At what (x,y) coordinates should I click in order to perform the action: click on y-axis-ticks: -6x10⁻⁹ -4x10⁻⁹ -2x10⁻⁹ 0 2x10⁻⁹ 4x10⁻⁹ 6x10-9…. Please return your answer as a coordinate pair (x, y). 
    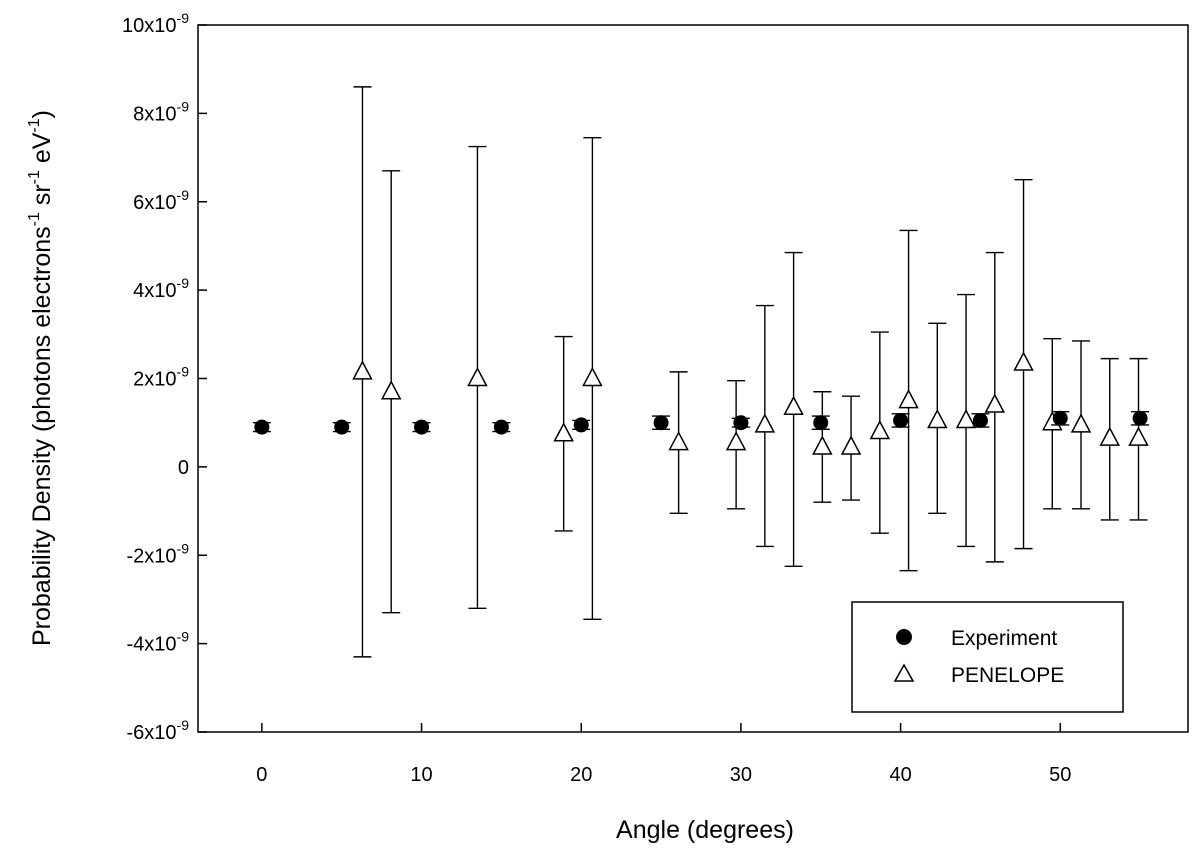
    Looking at the image, I should click on (164, 377).